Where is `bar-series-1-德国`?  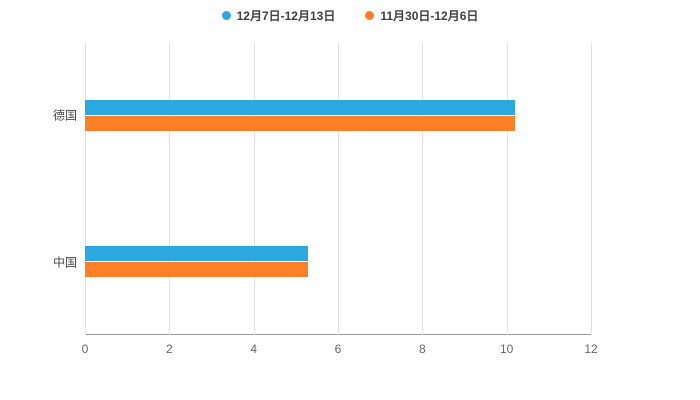
bar-series-1-德国 is located at coordinates (300, 123).